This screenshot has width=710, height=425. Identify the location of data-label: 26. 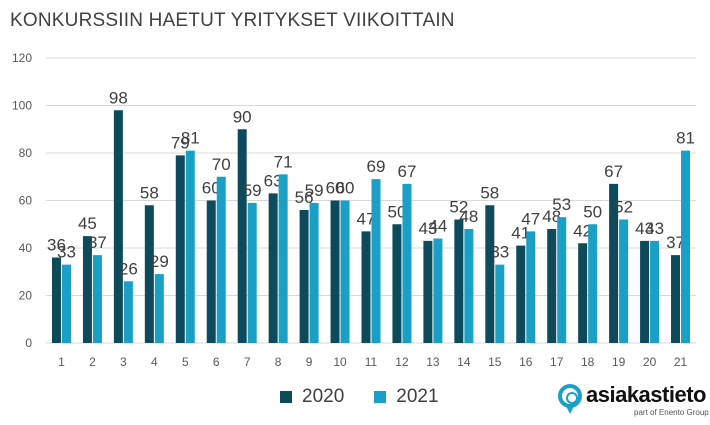
(128, 268).